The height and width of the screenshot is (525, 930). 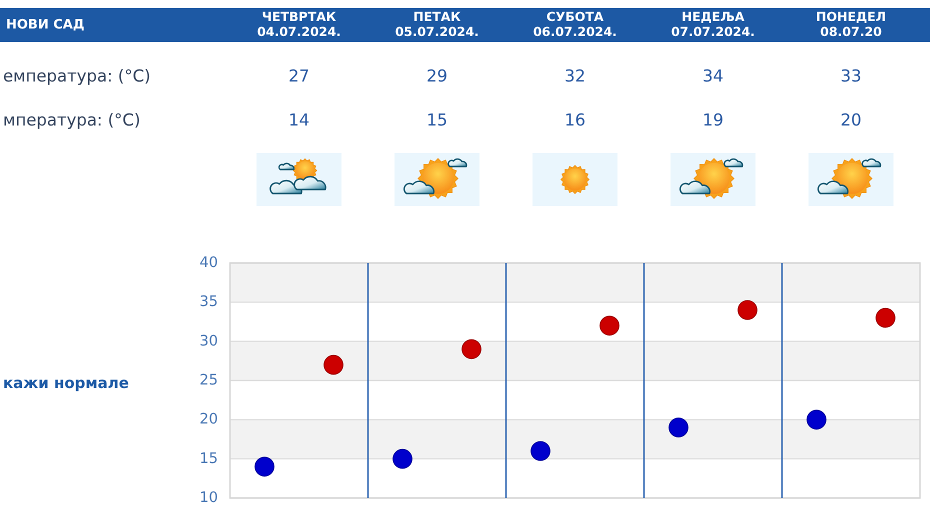 What do you see at coordinates (437, 76) in the screenshot?
I see `data-label: 29` at bounding box center [437, 76].